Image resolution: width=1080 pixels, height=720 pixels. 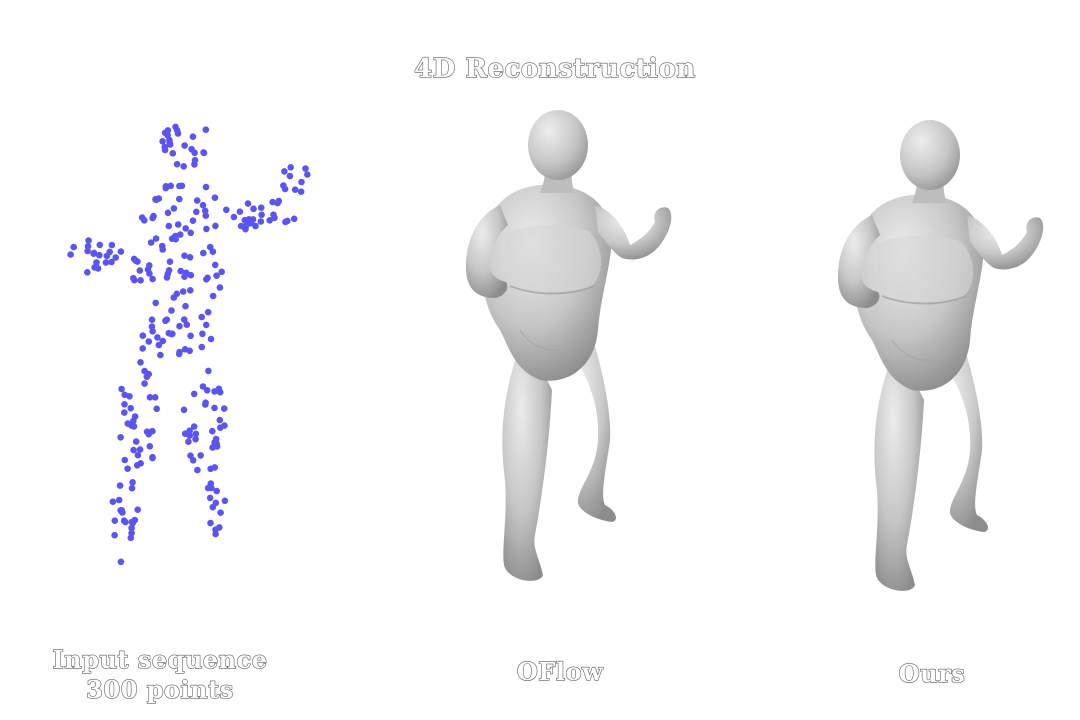 I want to click on caption-ours: Ours, so click(x=932, y=673).